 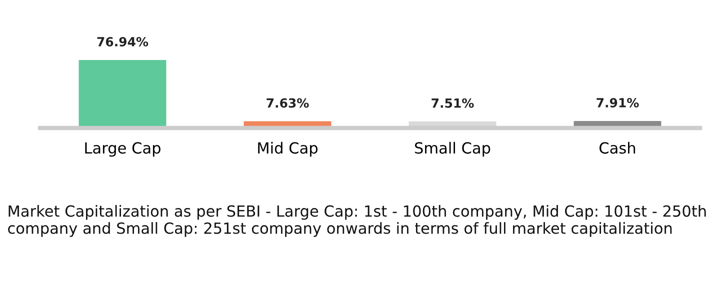 I want to click on x-tick-label: Small Cap, so click(x=452, y=149).